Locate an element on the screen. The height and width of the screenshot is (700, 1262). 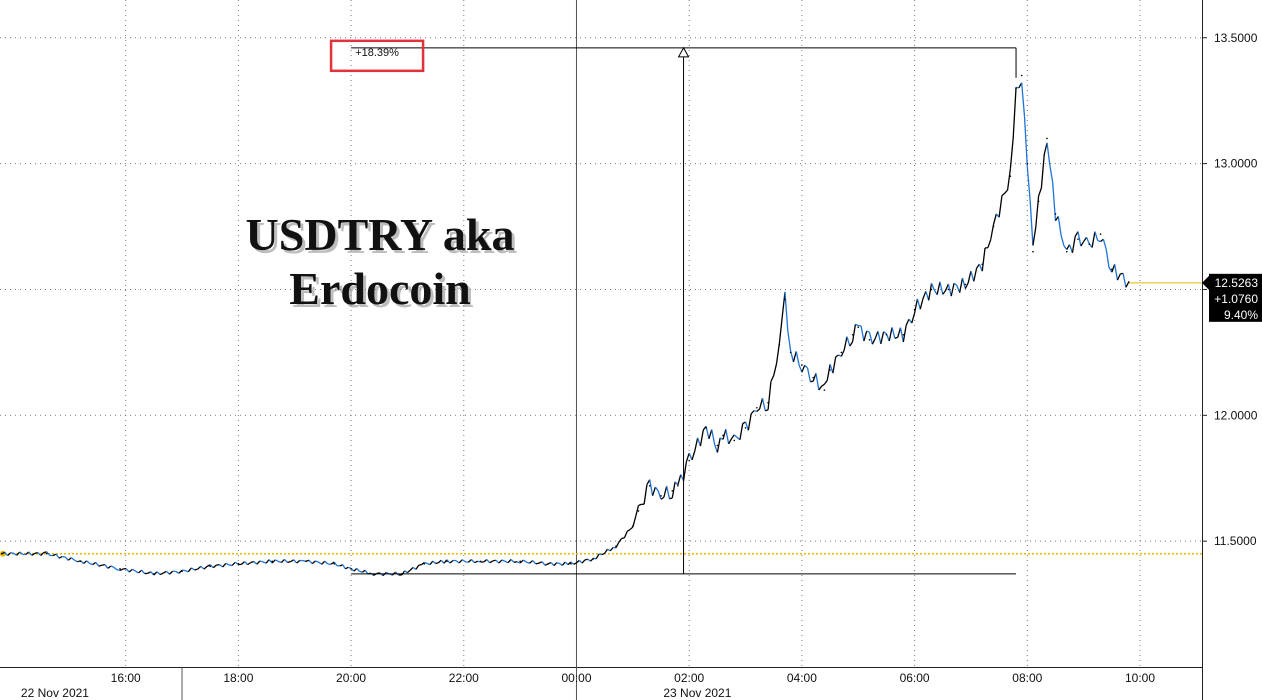
y-tick-label: 11.5000 is located at coordinates (1235, 541).